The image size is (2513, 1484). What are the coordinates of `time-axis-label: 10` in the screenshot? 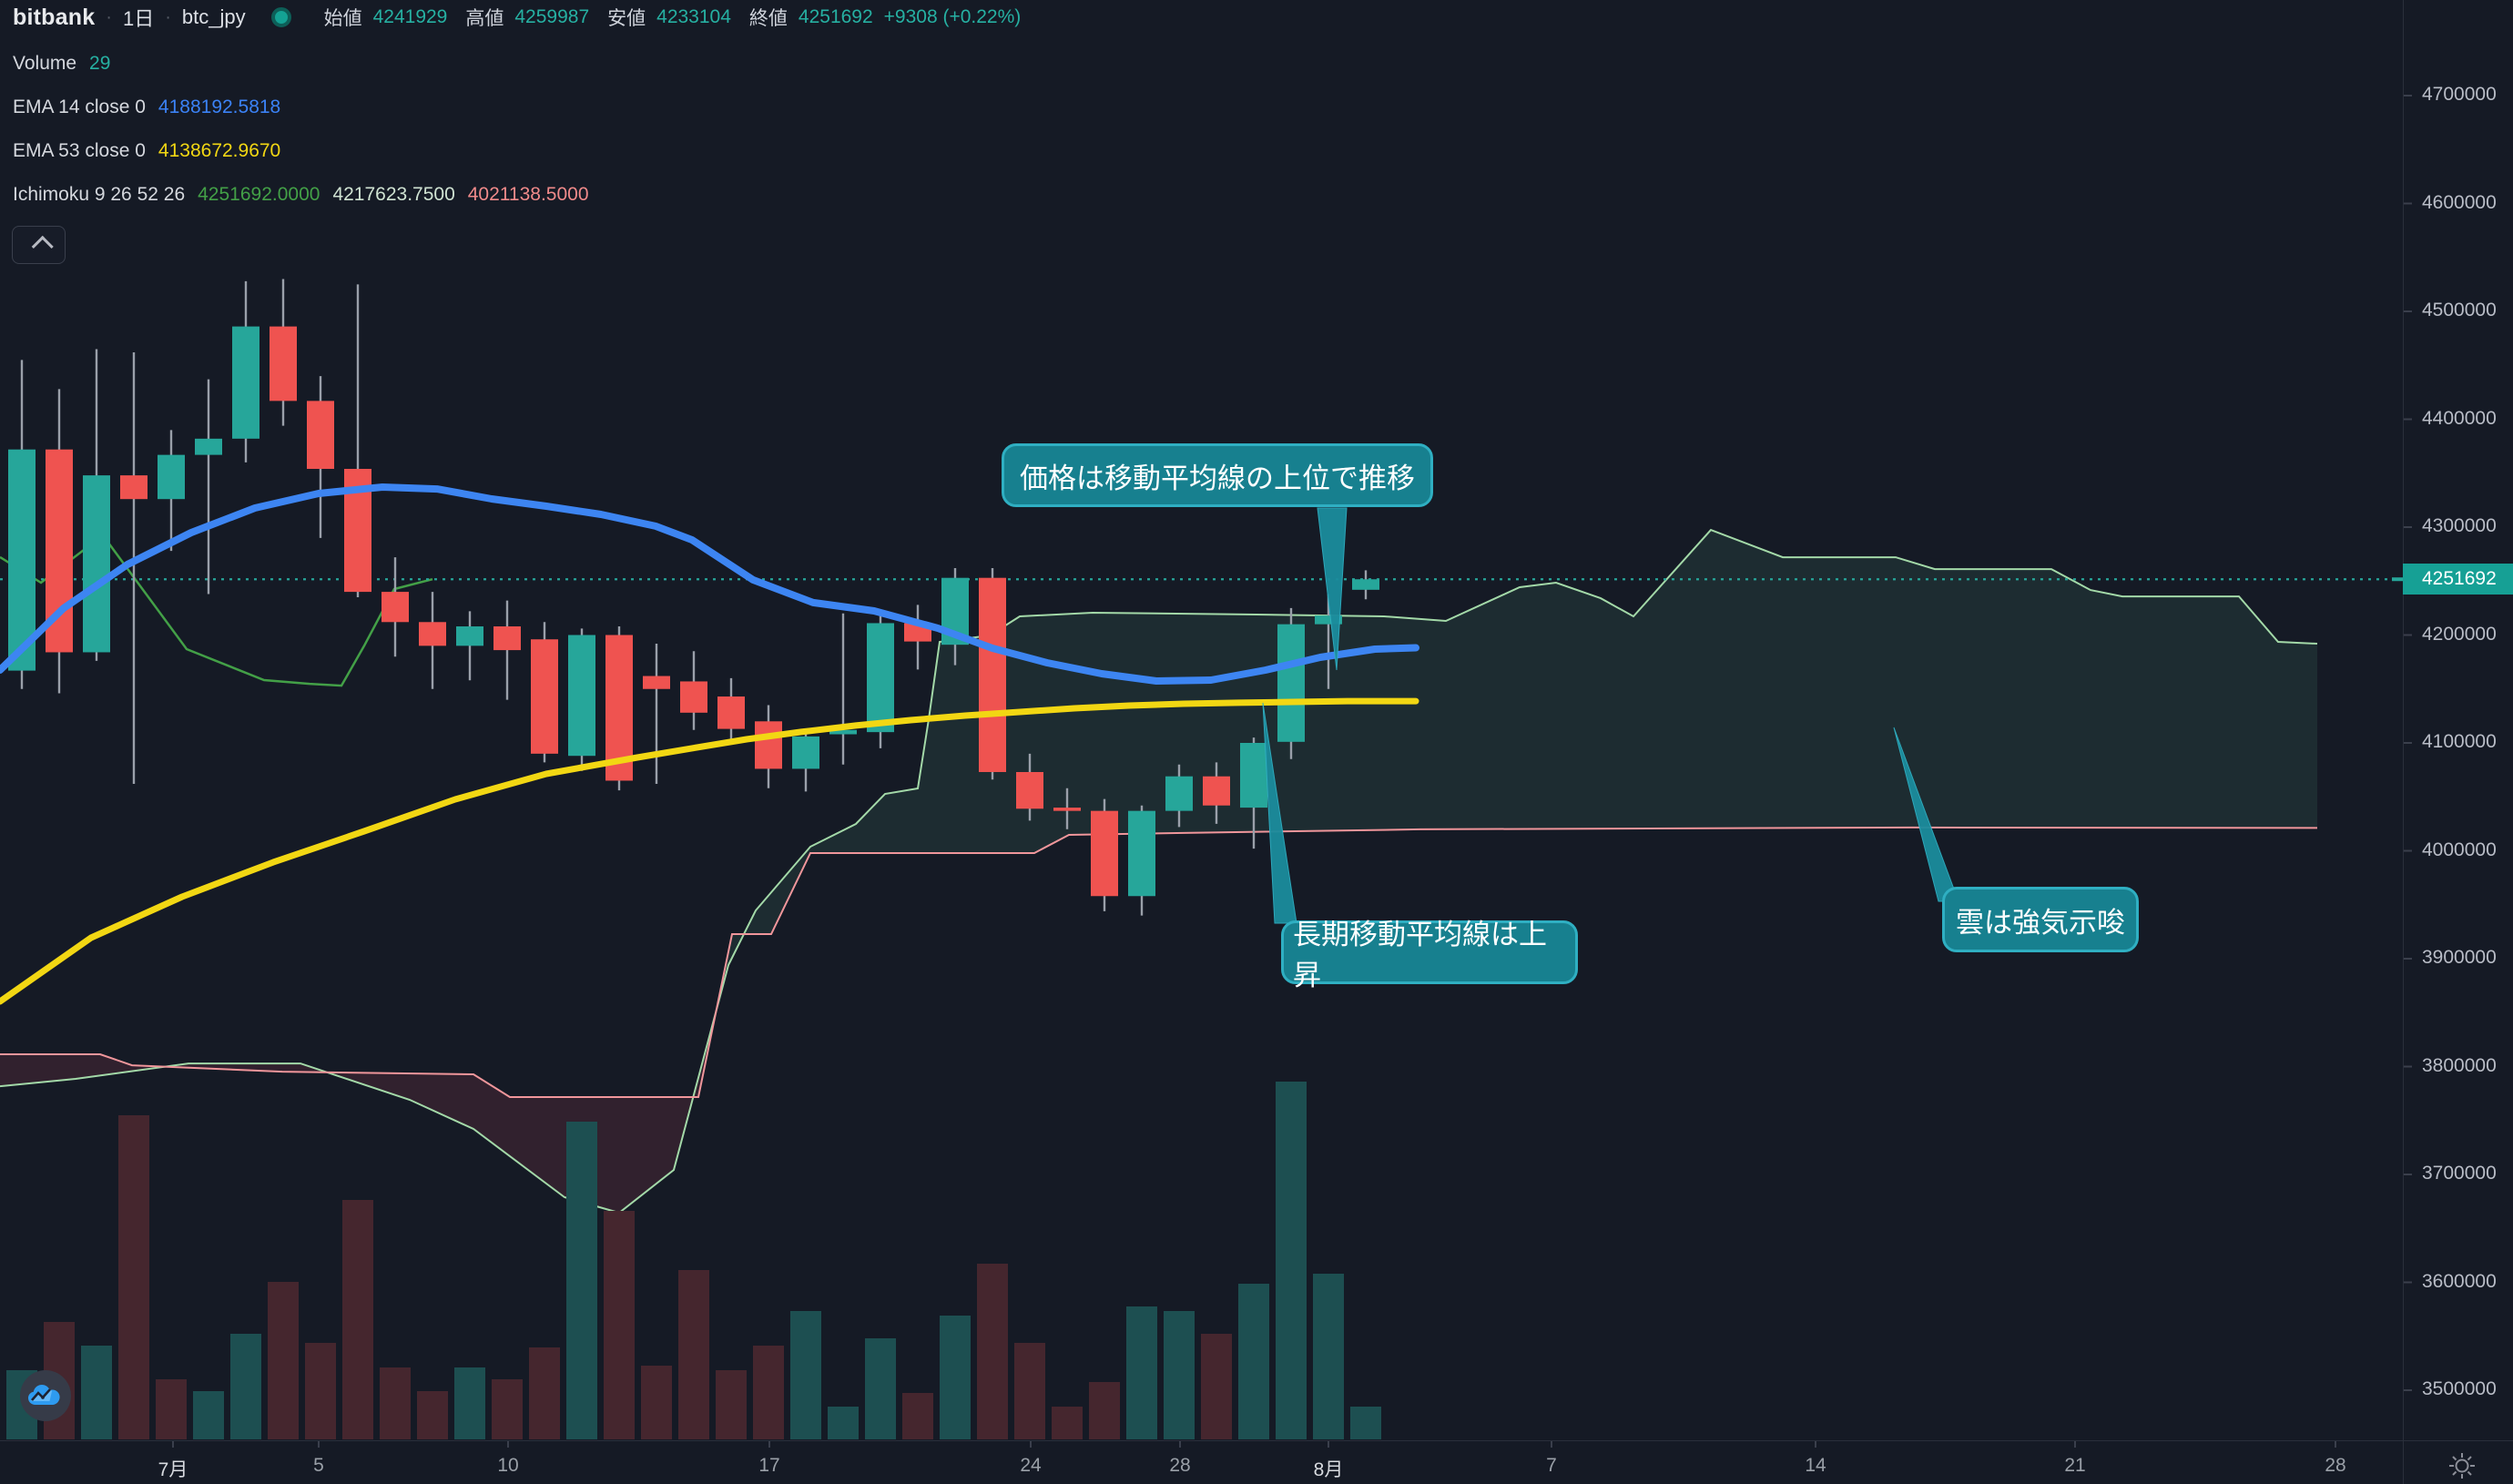 It's located at (508, 1465).